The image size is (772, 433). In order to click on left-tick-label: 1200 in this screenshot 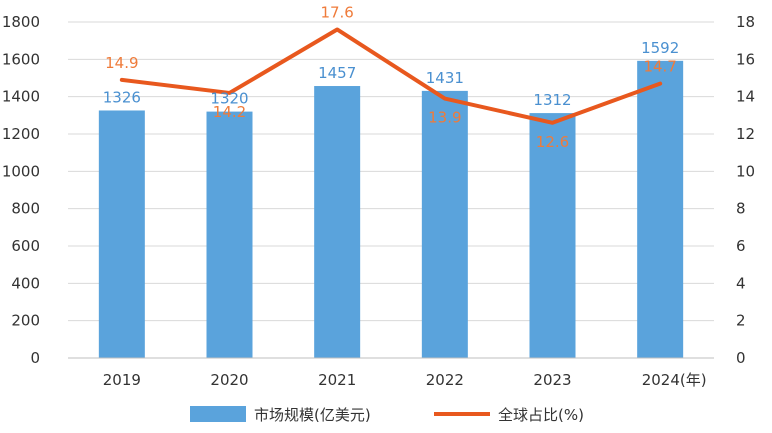, I will do `click(21, 134)`.